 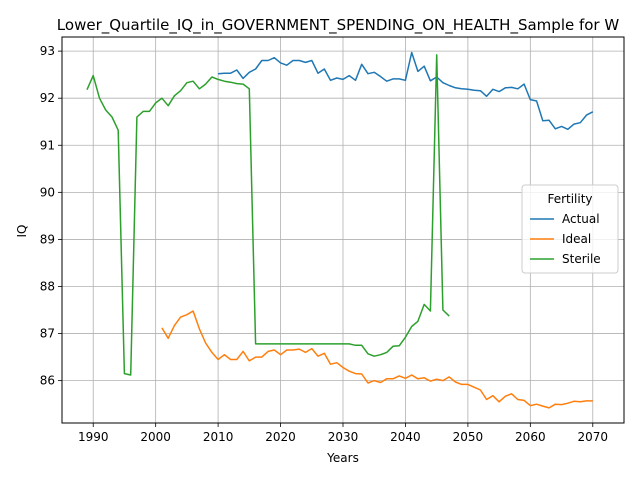 I want to click on x-tick-label: 2070, so click(x=593, y=437).